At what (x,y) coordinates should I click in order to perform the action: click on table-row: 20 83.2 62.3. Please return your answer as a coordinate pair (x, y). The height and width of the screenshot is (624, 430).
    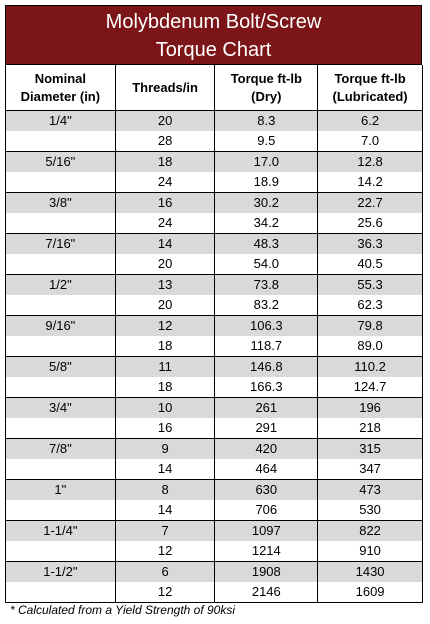
    Looking at the image, I should click on (214, 305).